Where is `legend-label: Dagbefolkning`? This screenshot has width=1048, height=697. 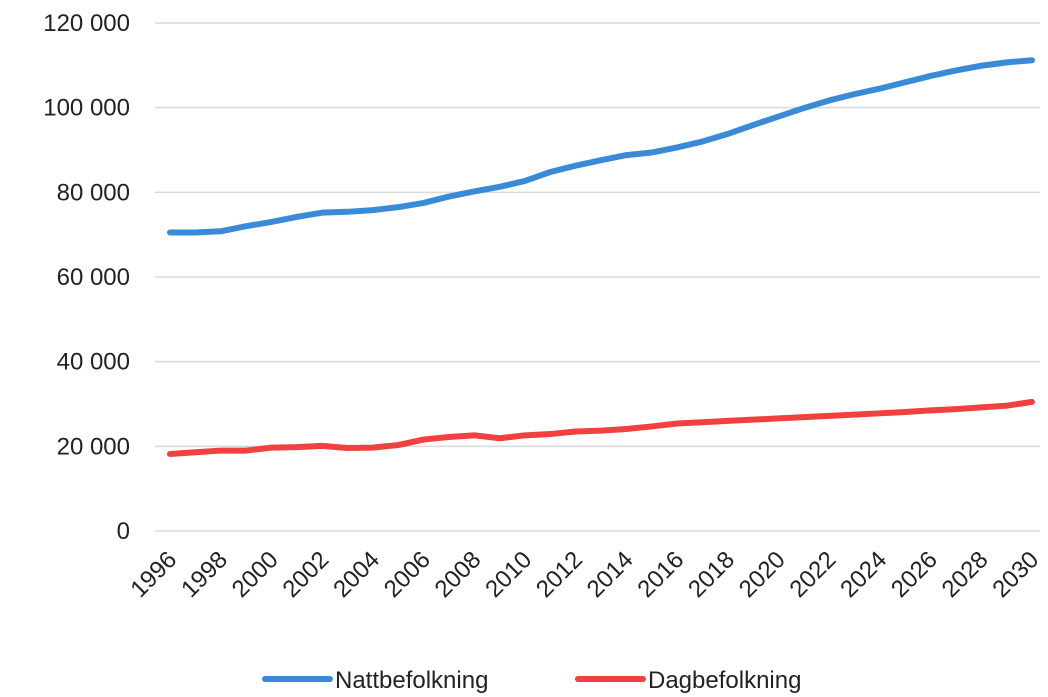
legend-label: Dagbefolkning is located at coordinates (724, 680).